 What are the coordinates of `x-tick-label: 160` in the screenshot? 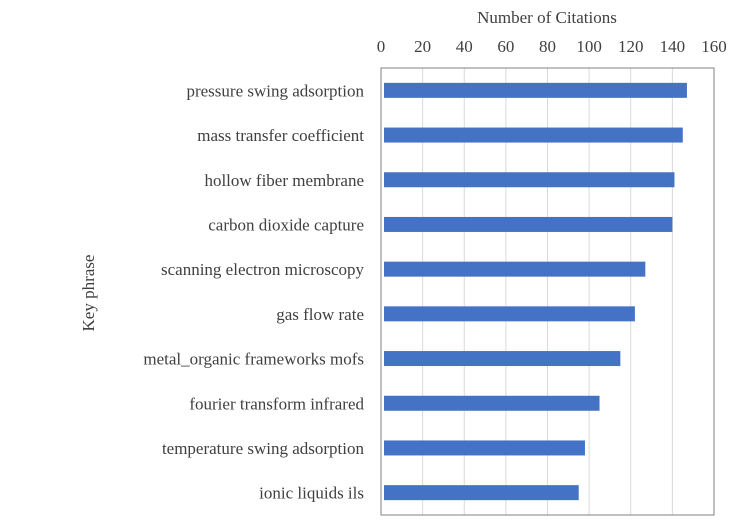 It's located at (714, 46).